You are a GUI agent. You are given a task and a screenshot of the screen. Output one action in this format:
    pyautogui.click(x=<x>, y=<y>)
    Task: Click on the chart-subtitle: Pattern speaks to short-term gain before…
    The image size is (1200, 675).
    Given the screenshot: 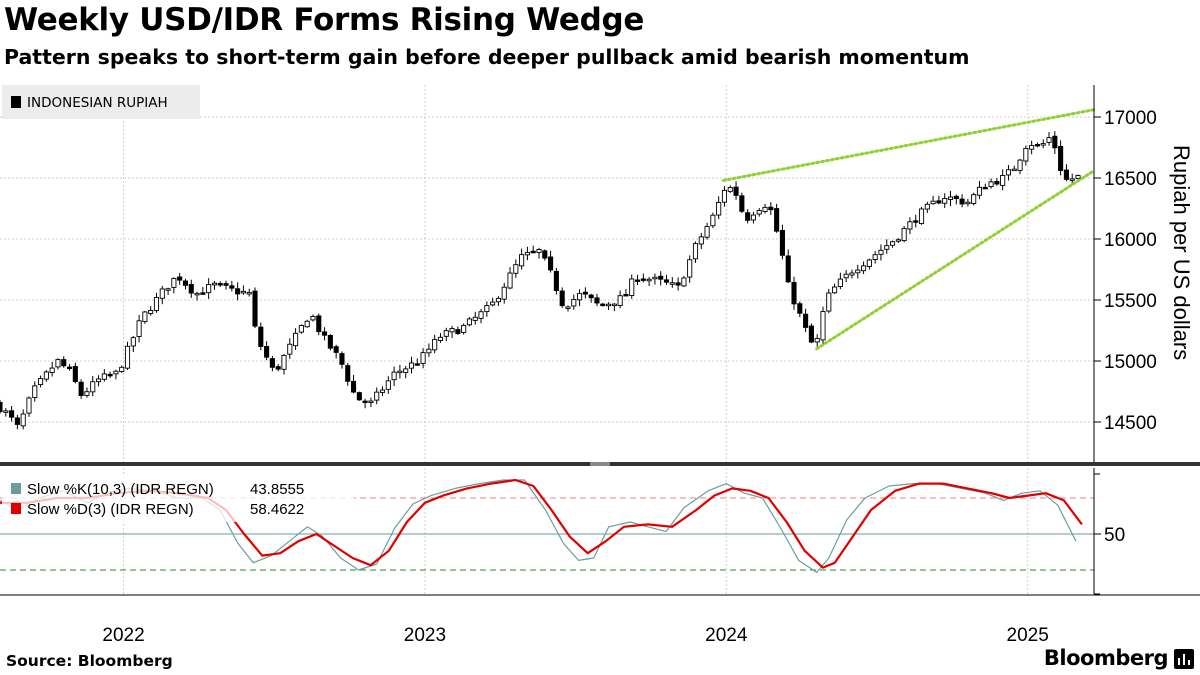 What is the action you would take?
    pyautogui.click(x=487, y=57)
    